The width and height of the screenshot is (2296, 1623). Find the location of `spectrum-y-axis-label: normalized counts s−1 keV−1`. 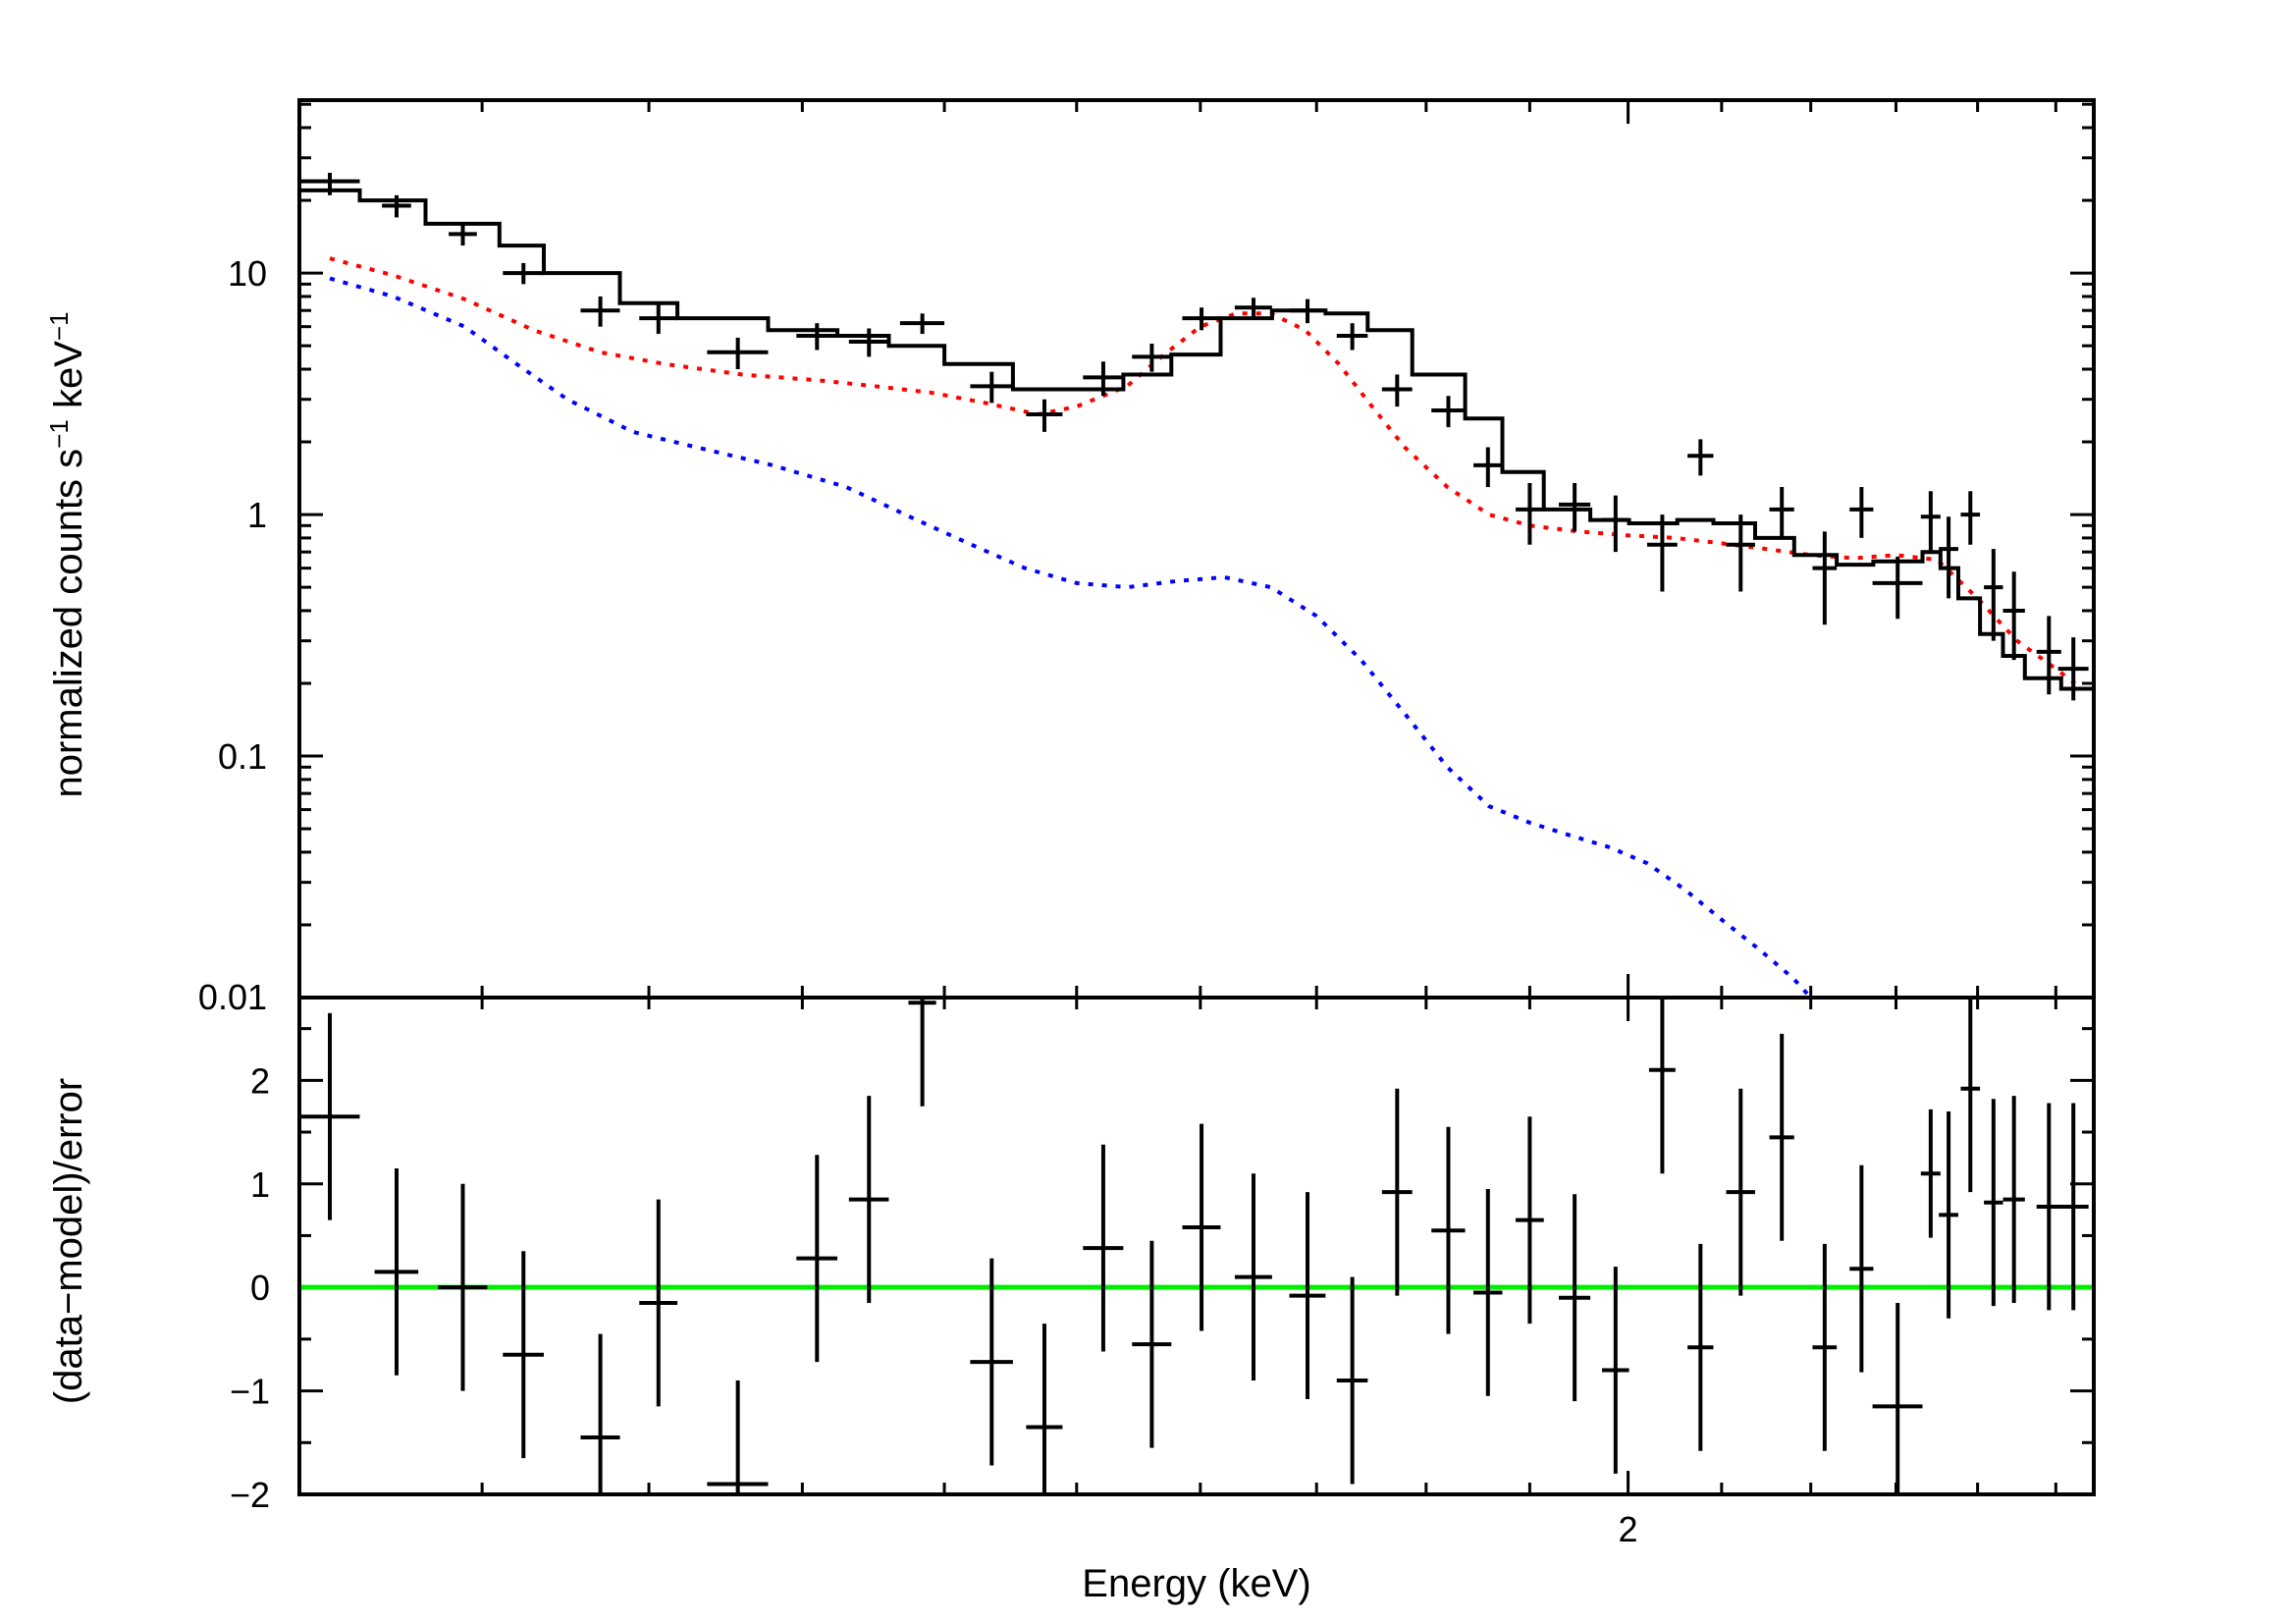

spectrum-y-axis-label: normalized counts s−1 keV−1 is located at coordinates (67, 554).